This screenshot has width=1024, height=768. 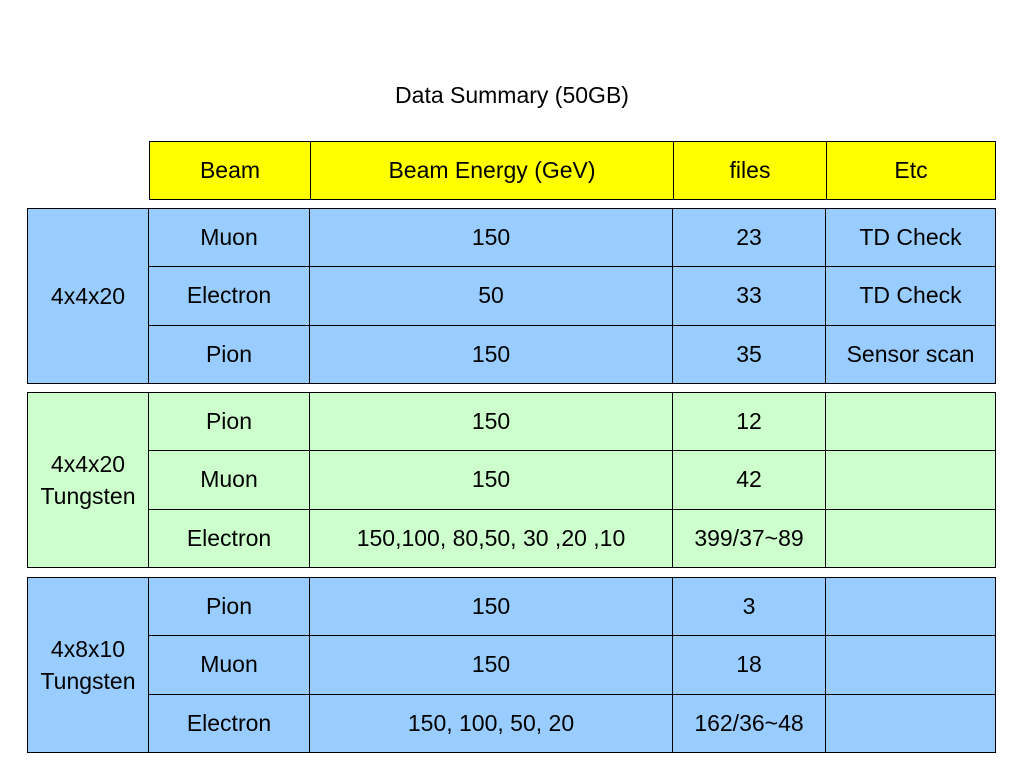 I want to click on cell-etc: Sensor scan, so click(x=910, y=353).